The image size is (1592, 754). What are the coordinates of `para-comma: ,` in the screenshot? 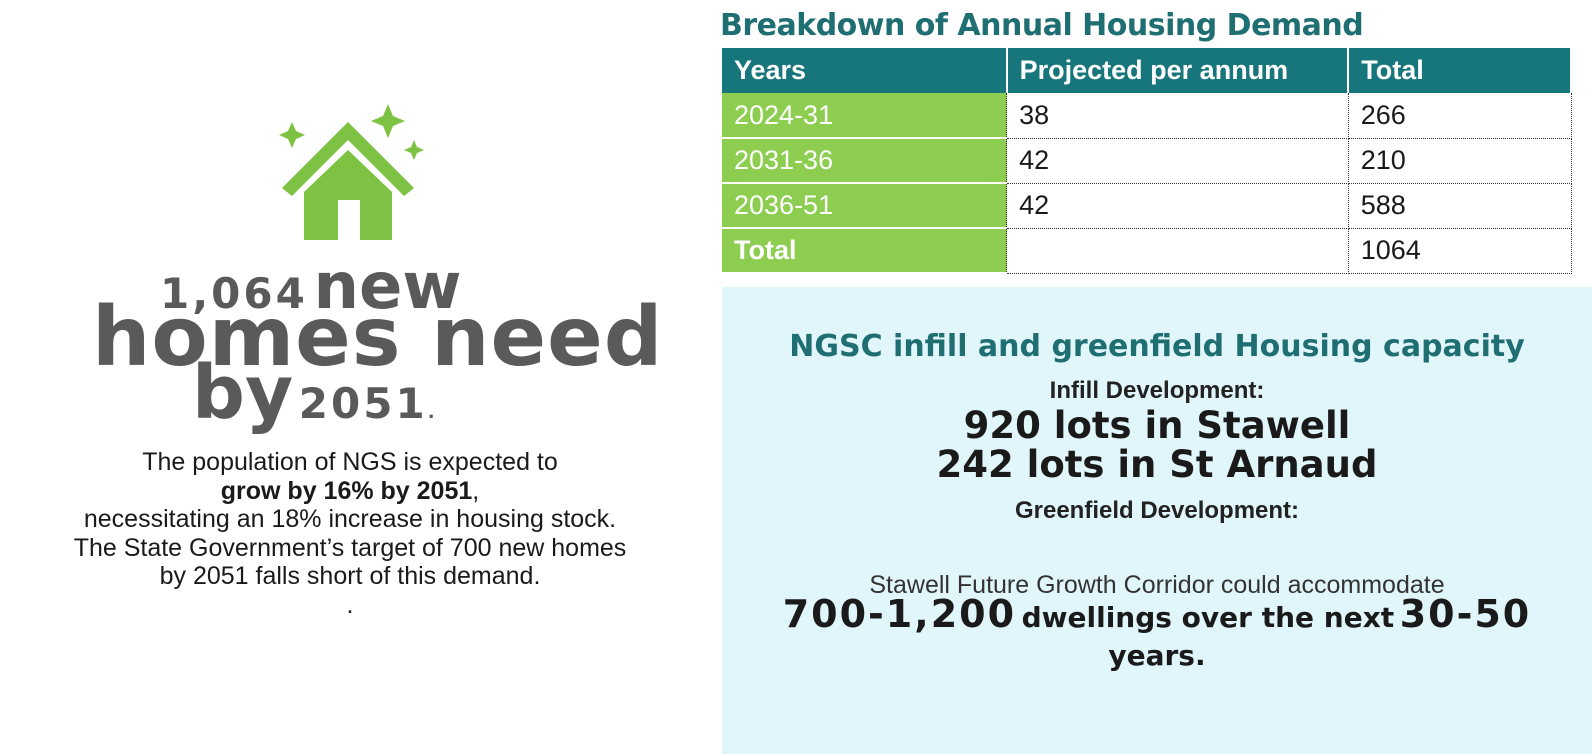 It's located at (476, 490).